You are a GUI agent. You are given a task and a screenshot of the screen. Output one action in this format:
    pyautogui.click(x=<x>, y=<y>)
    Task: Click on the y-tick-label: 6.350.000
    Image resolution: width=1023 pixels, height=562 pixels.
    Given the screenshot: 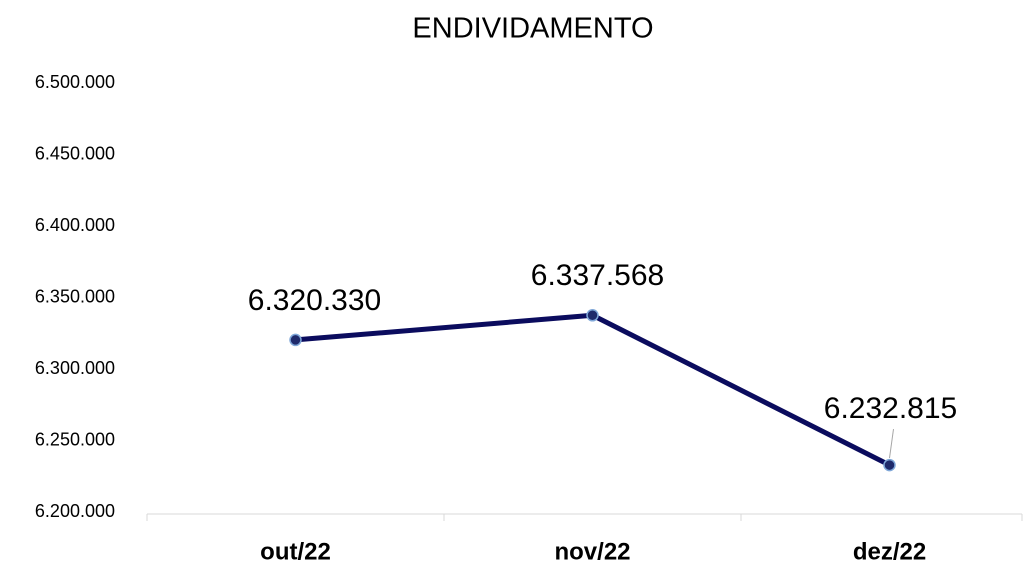 What is the action you would take?
    pyautogui.click(x=75, y=296)
    